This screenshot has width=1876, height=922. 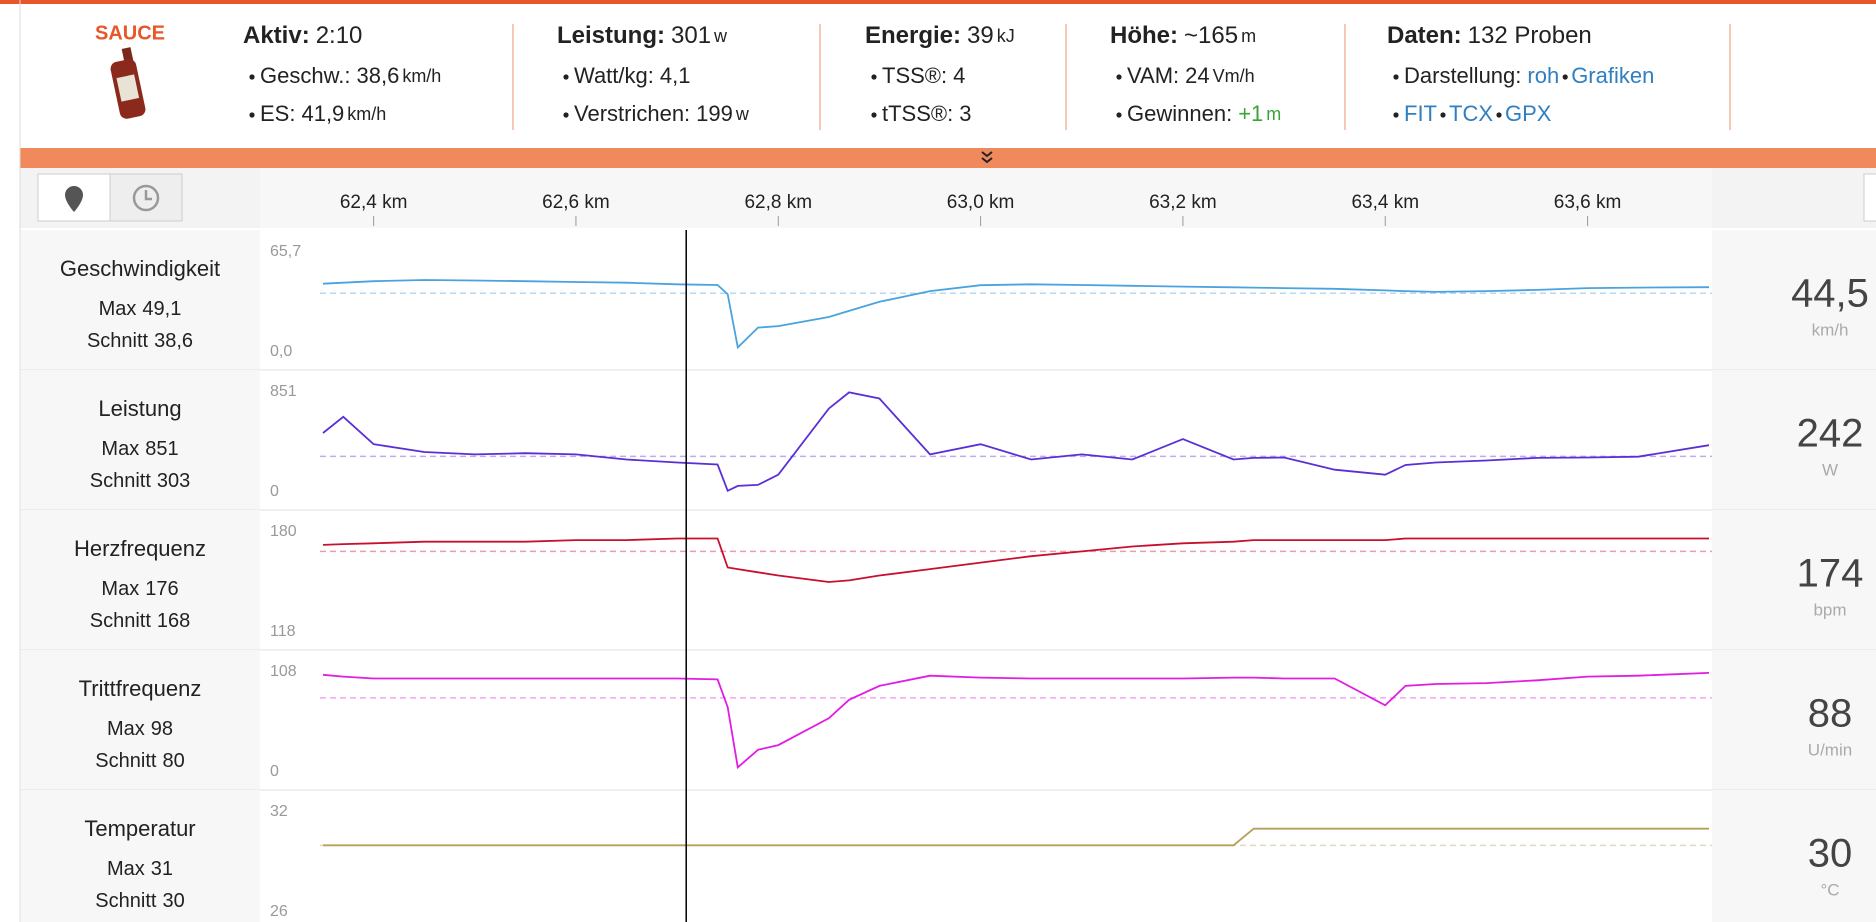 I want to click on y-tick-label: 180, so click(x=283, y=531).